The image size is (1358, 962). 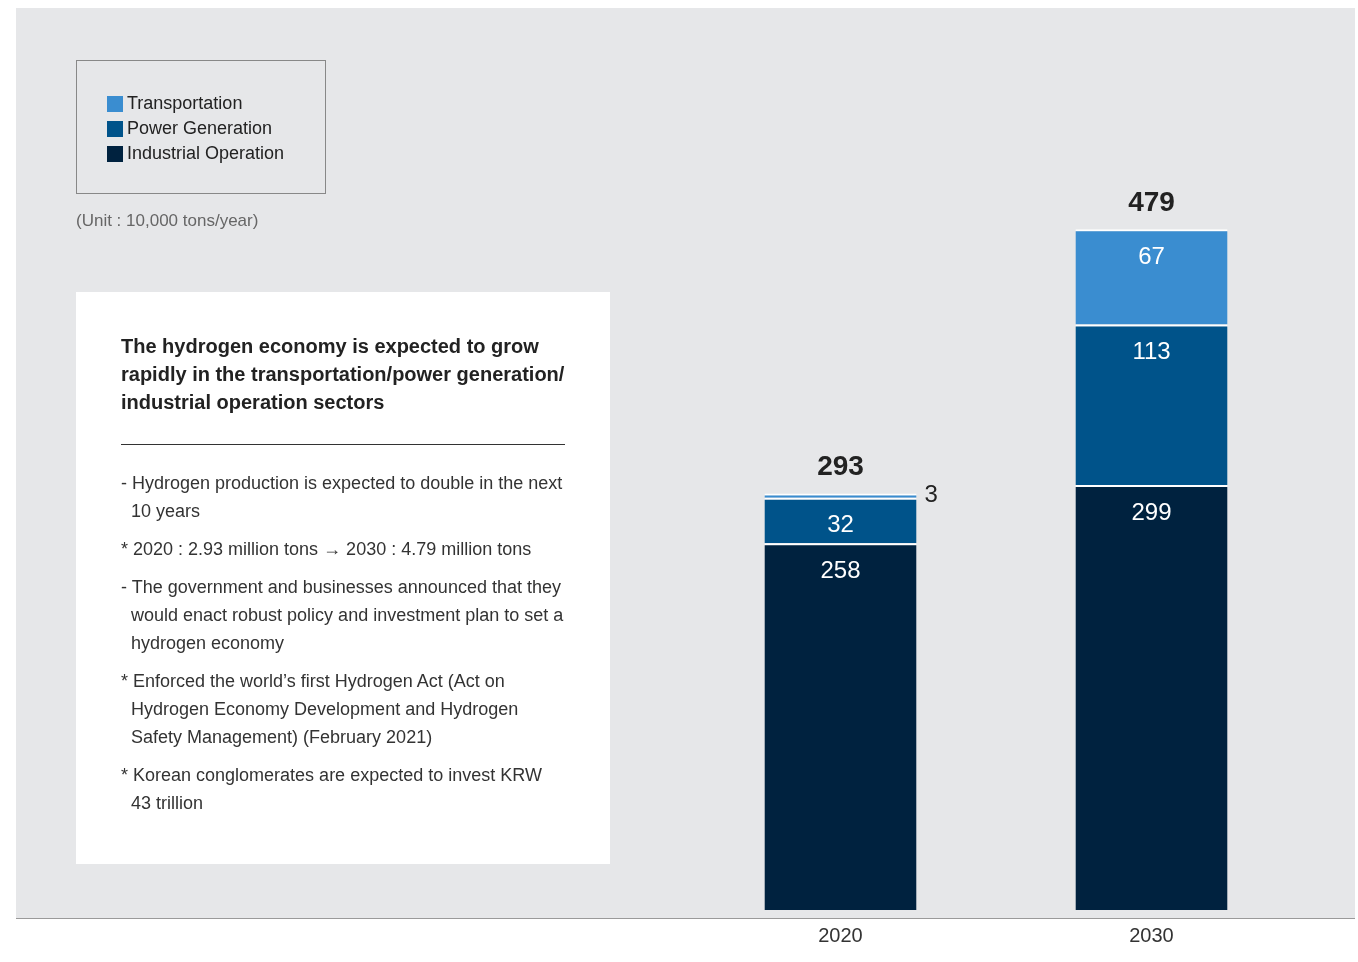 What do you see at coordinates (343, 615) in the screenshot?
I see `text: - The government and businesses announced that they would enact robust policy and investment plan to set a hydrogen economy` at bounding box center [343, 615].